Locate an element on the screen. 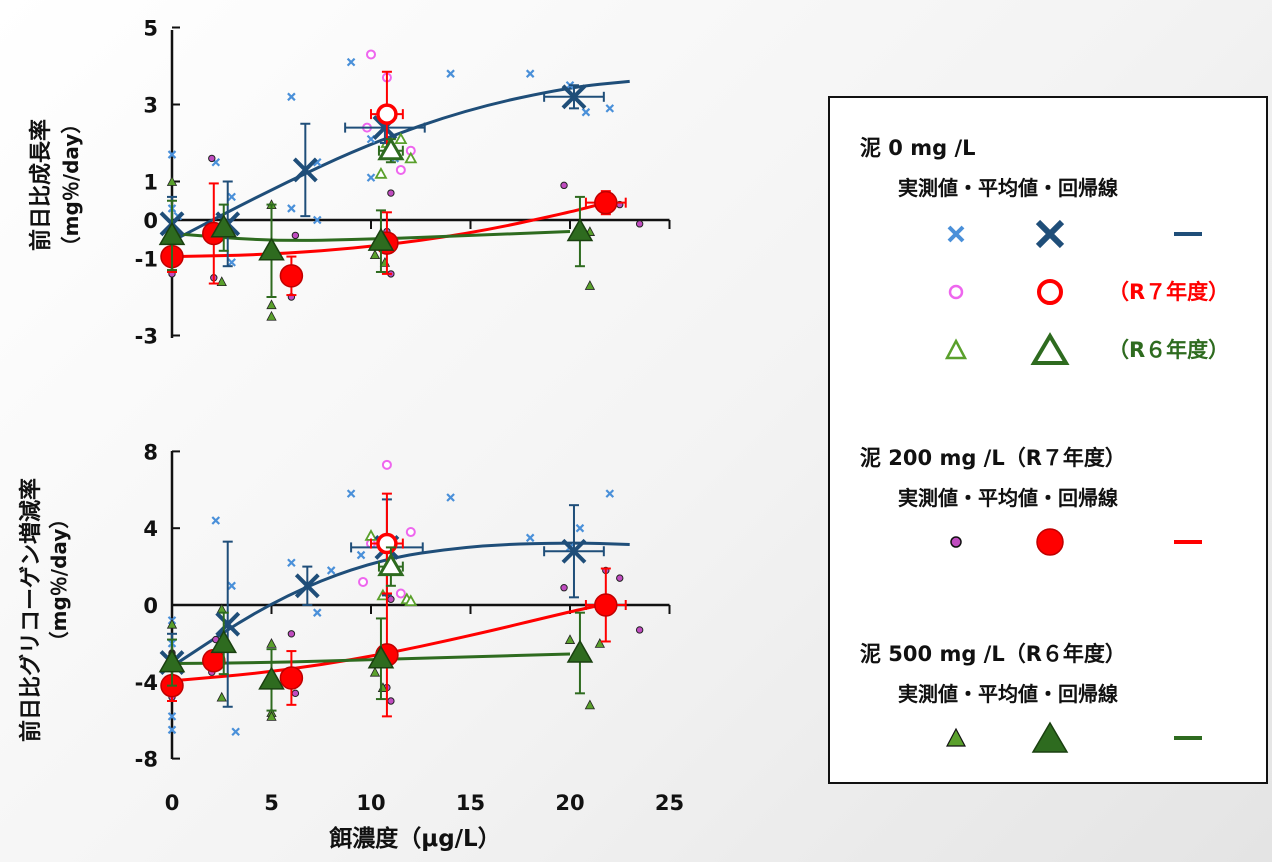 This screenshot has width=1272, height=862. legend-group-mud-0-title: 泥 0 mg /L is located at coordinates (918, 148).